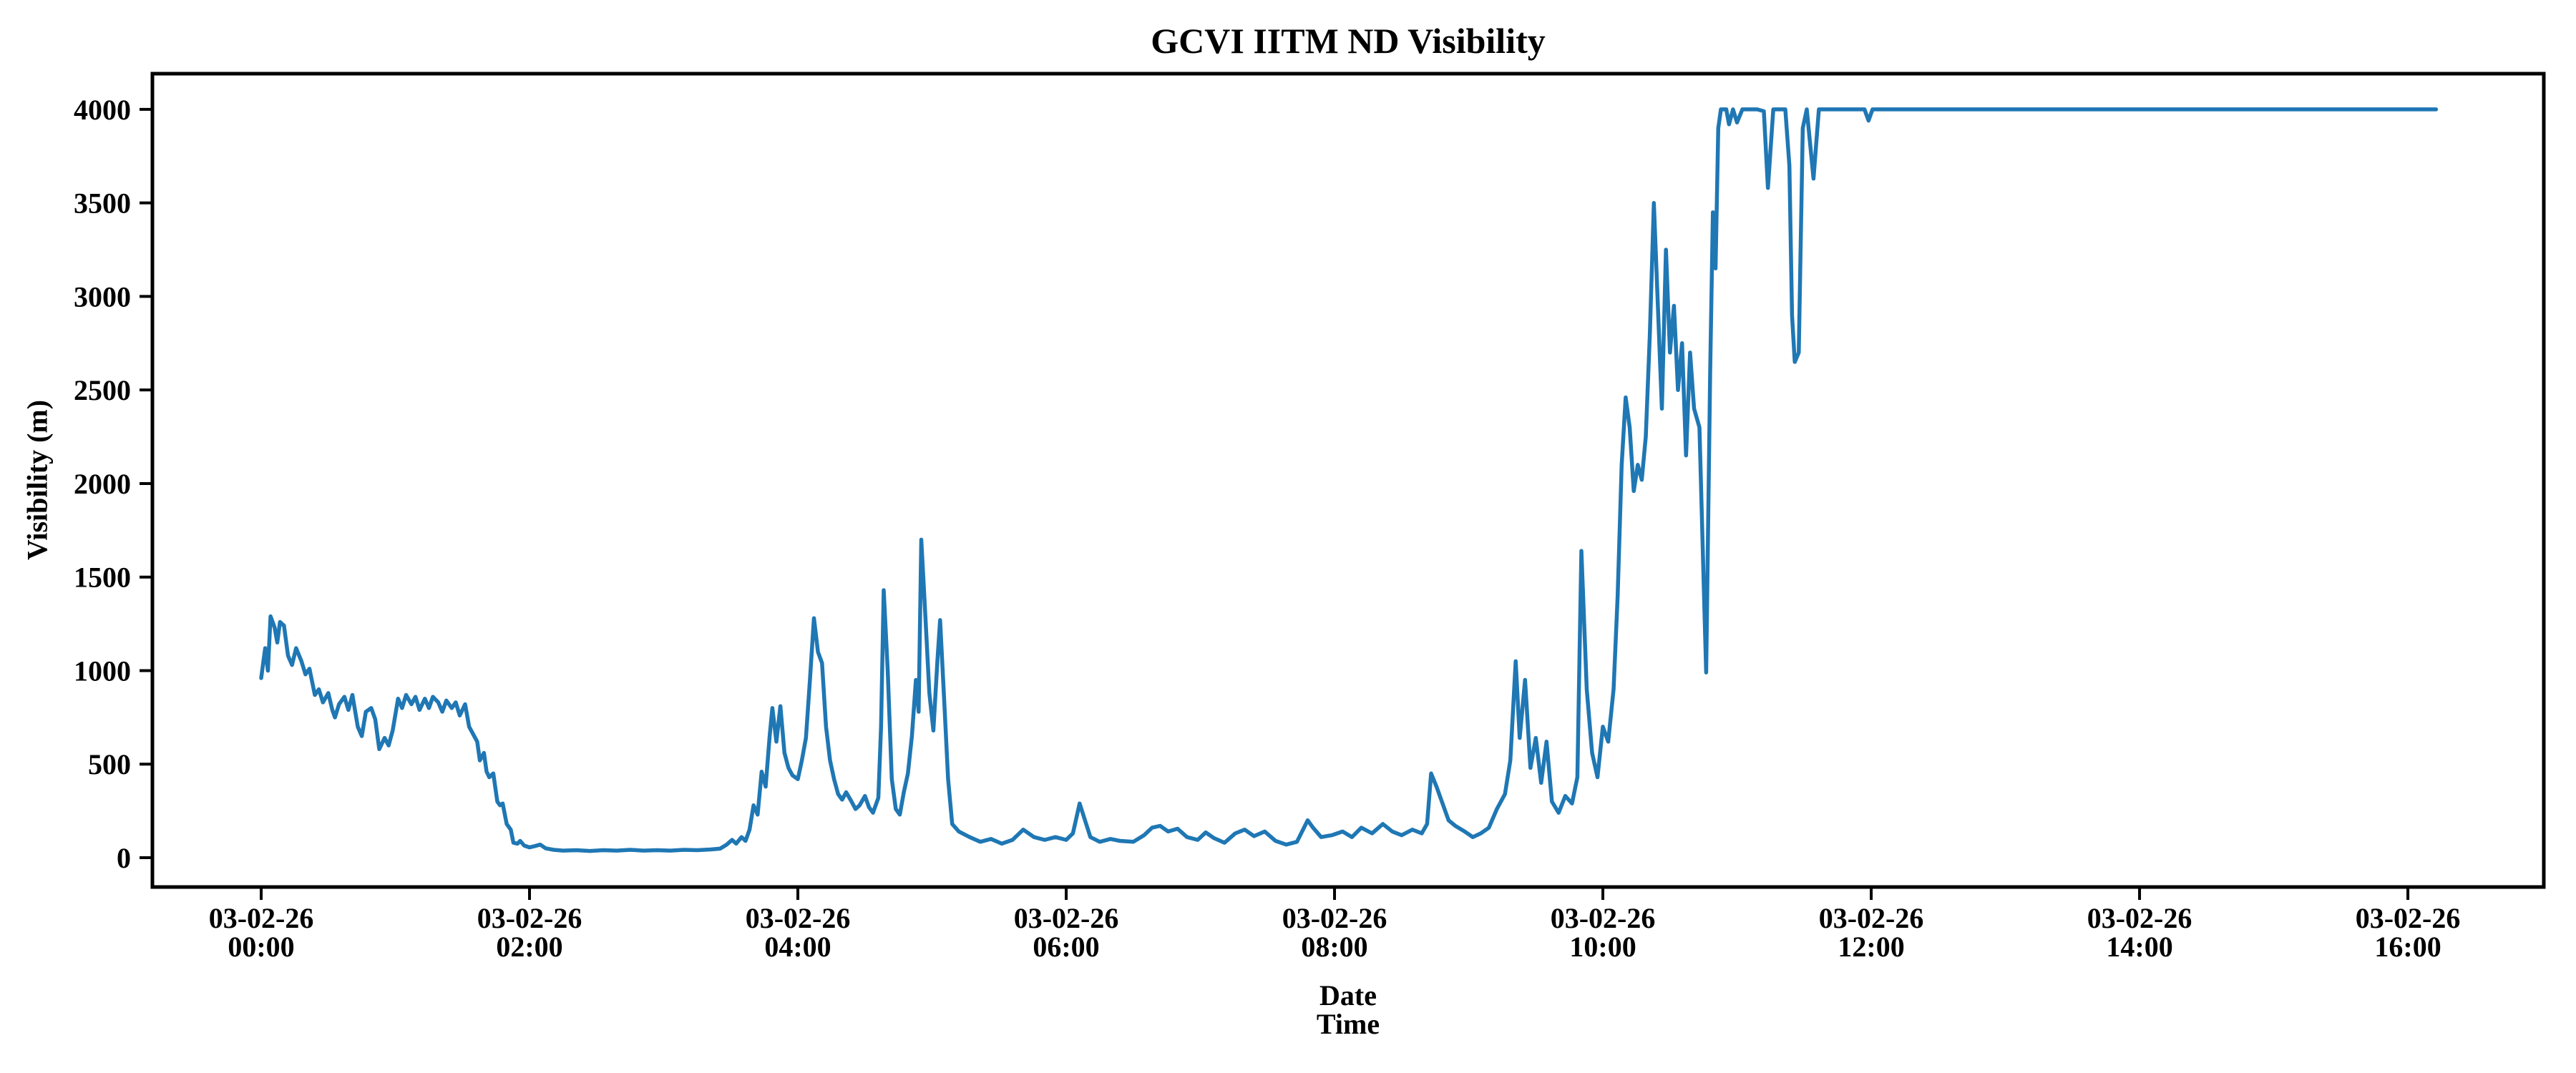 The height and width of the screenshot is (1073, 2576). I want to click on y-tick-label: 2500, so click(102, 390).